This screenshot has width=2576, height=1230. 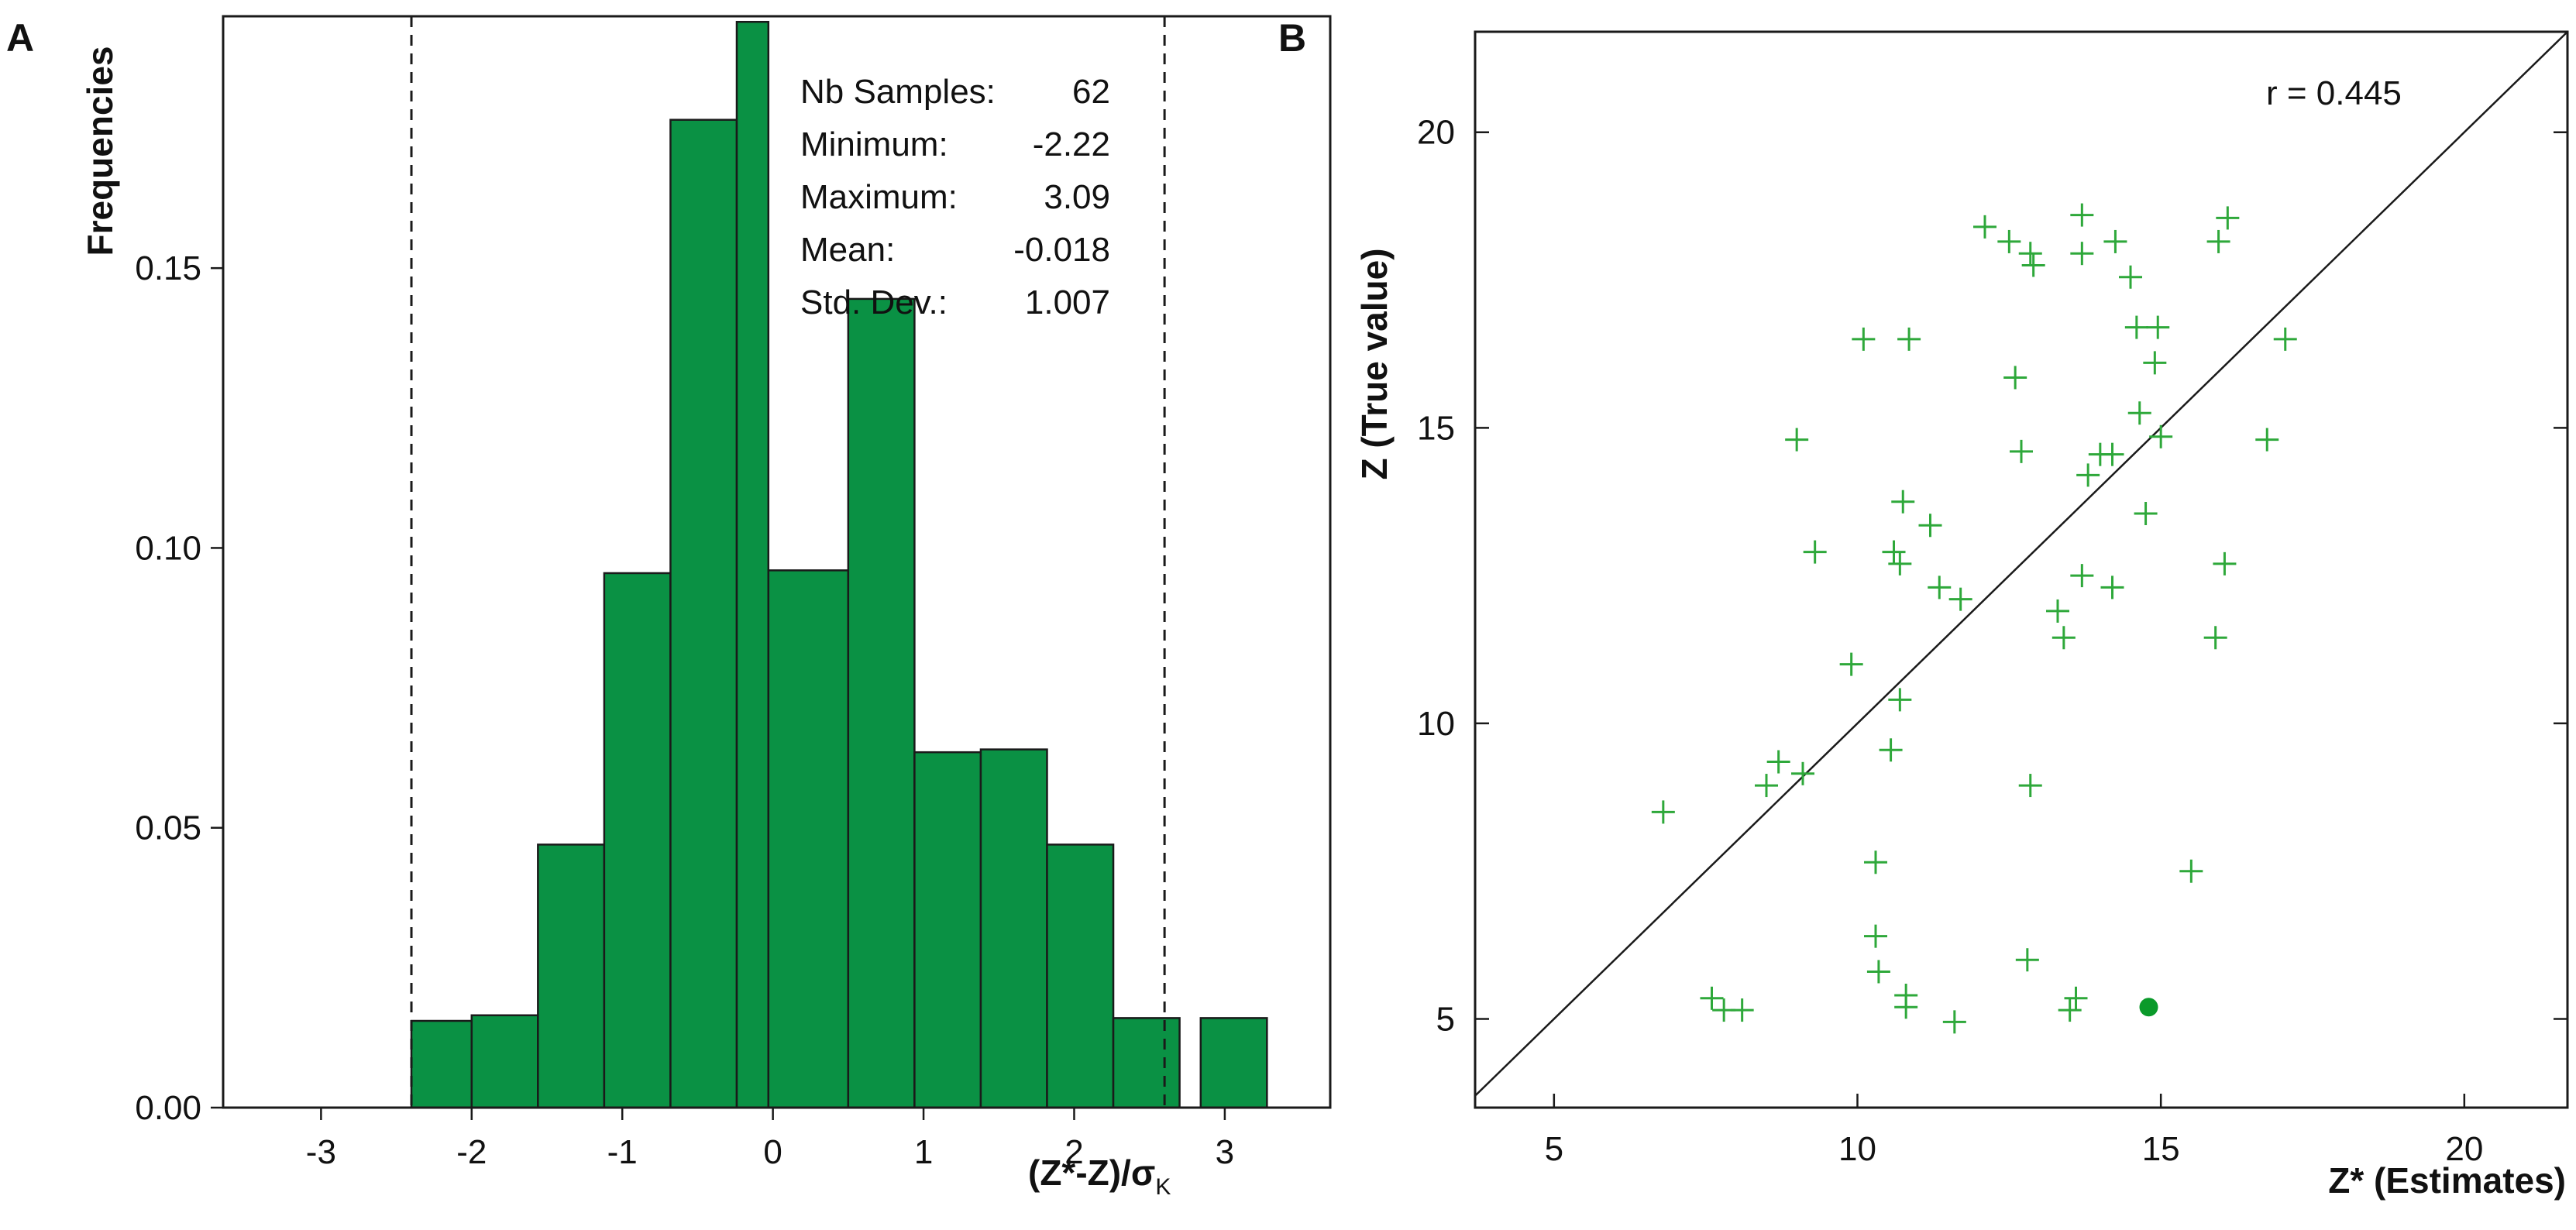 What do you see at coordinates (923, 1152) in the screenshot?
I see `x-tick-label: 1` at bounding box center [923, 1152].